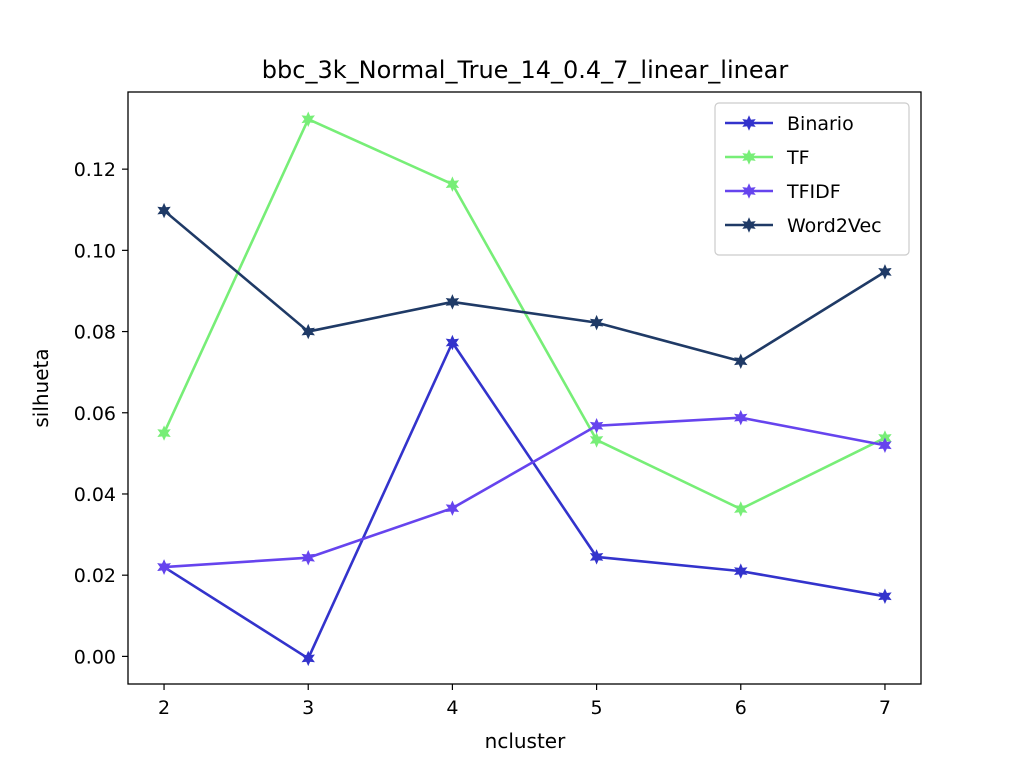 Image resolution: width=1024 pixels, height=768 pixels. I want to click on y-tick-label: 0.00, so click(95, 657).